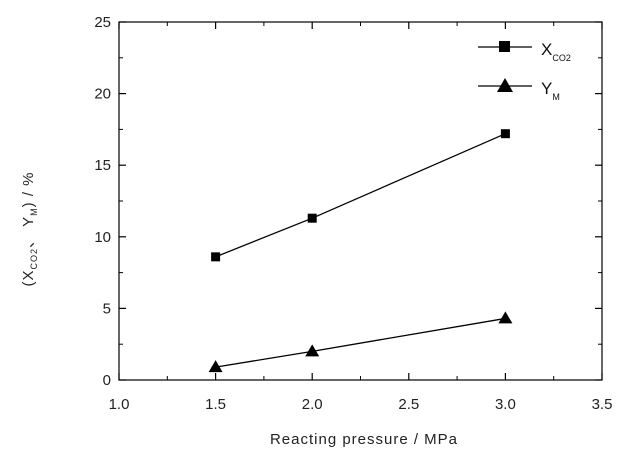  I want to click on legend: XCO2 YM, so click(524, 71).